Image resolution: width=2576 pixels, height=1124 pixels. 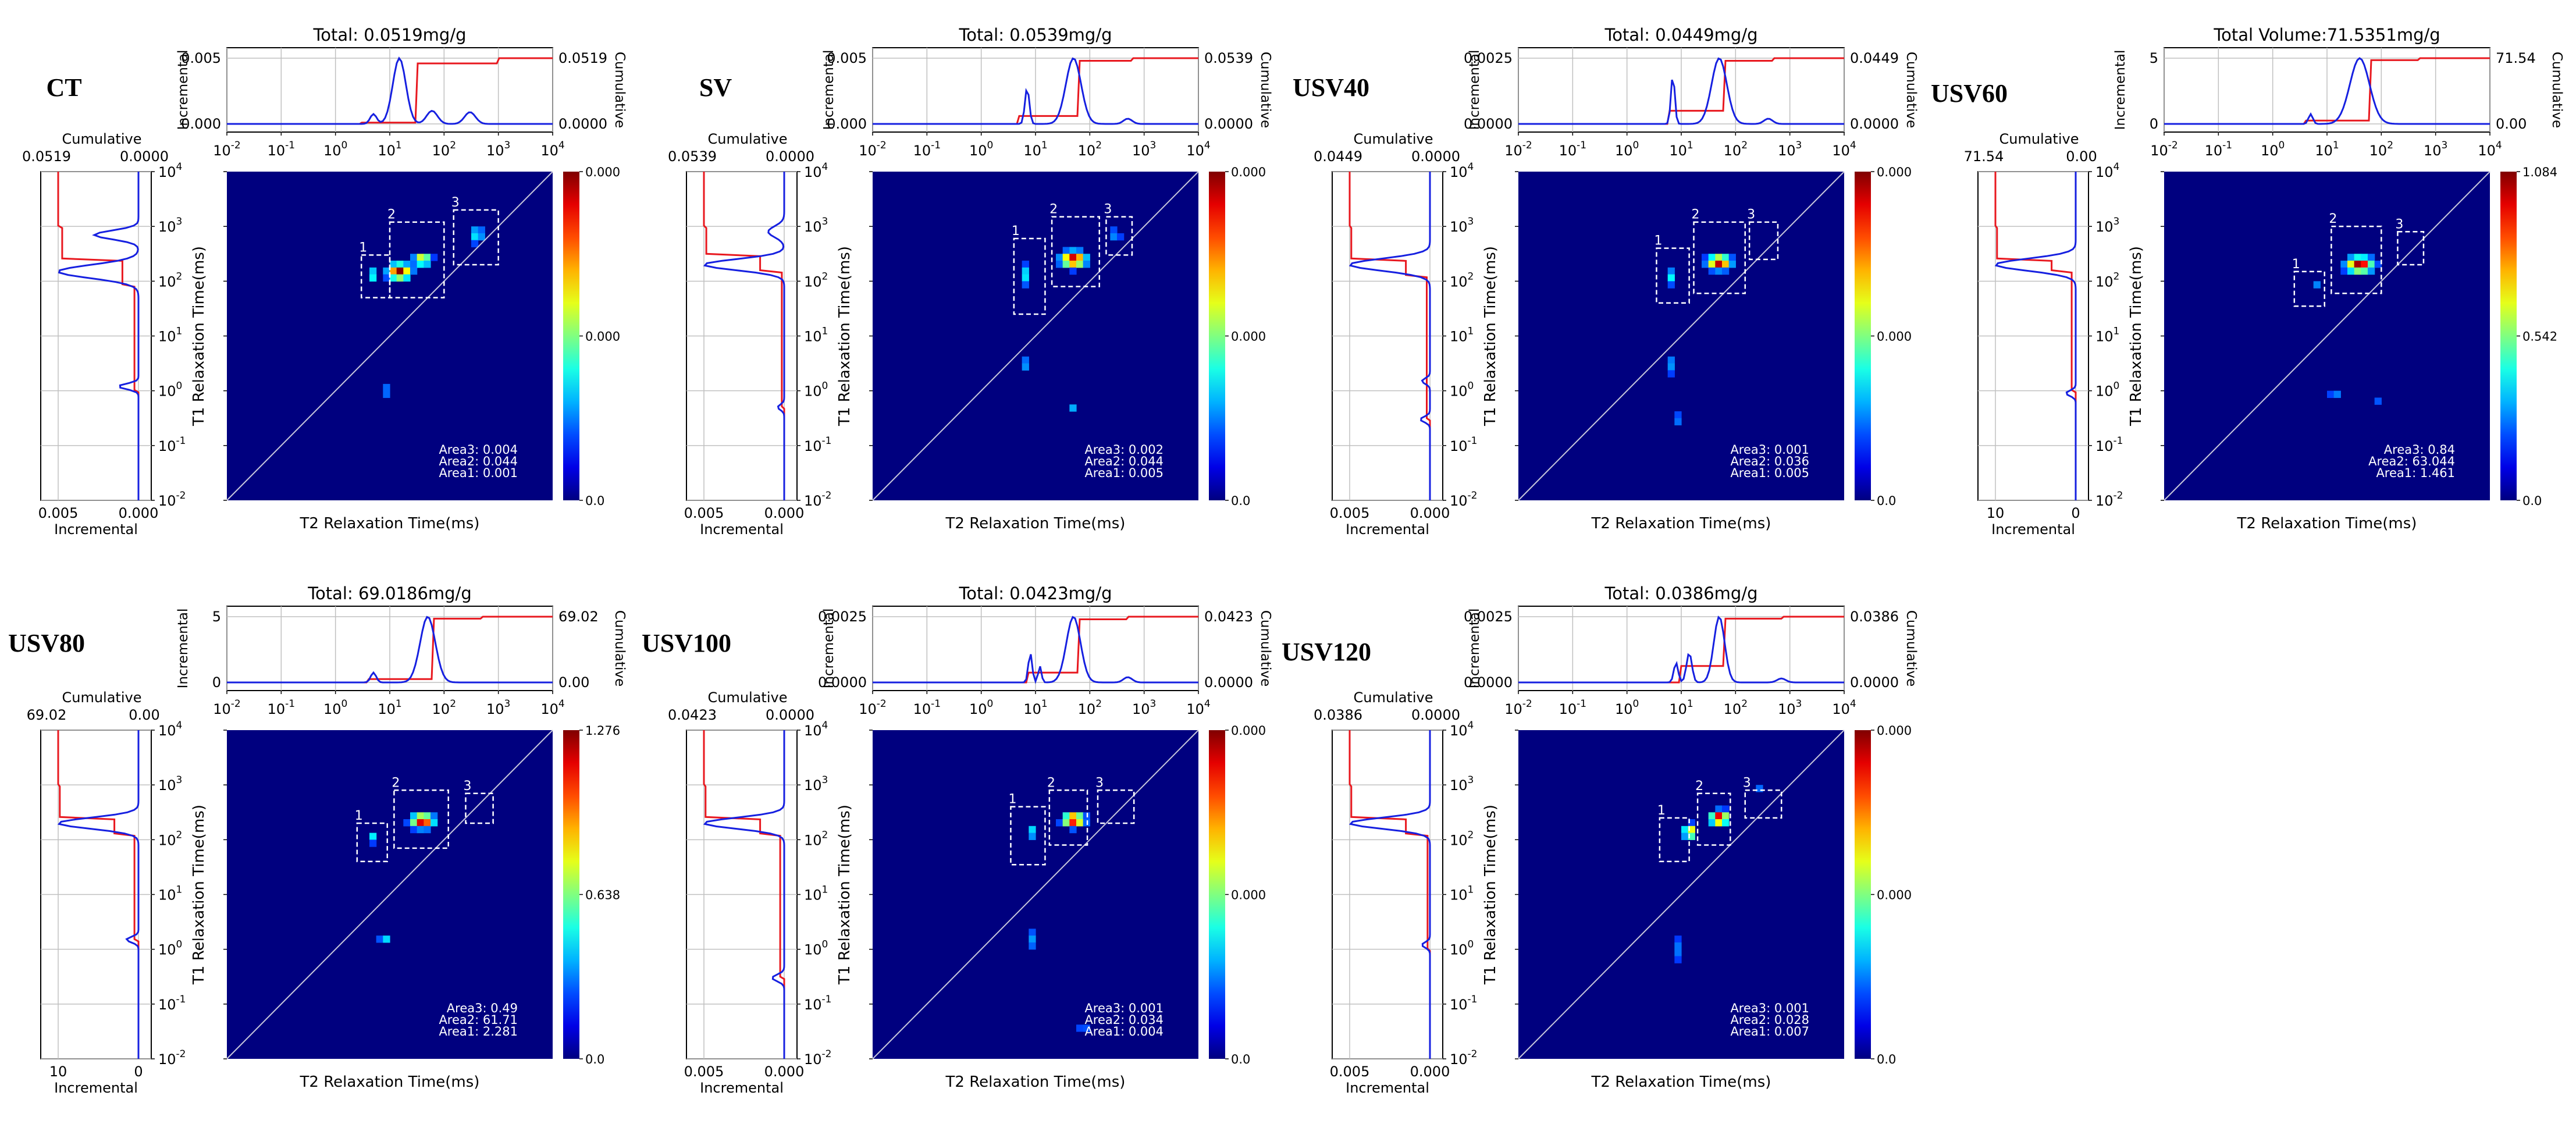 I want to click on incremental-tick-label: 0.0025, so click(x=1488, y=58).